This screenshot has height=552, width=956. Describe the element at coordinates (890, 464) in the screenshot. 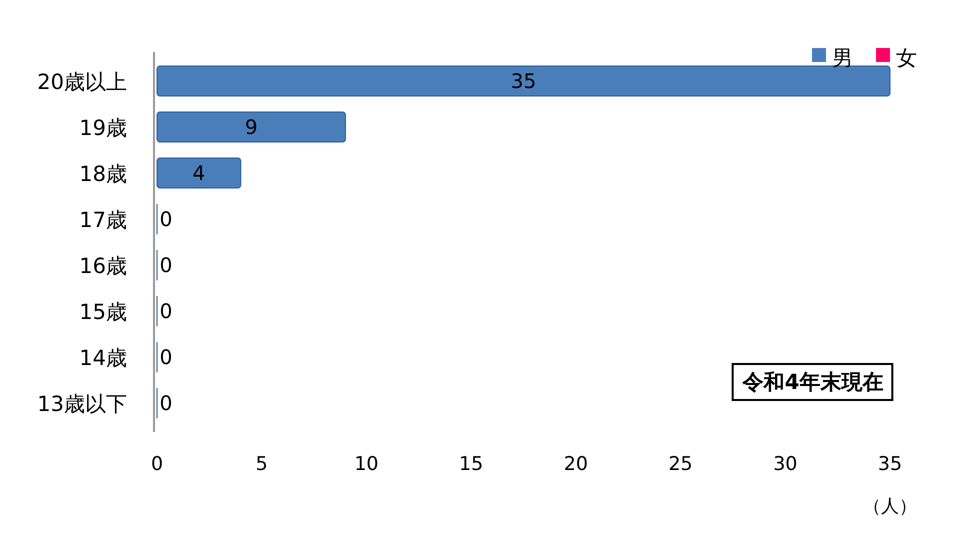

I see `x-tick-label: 35` at that location.